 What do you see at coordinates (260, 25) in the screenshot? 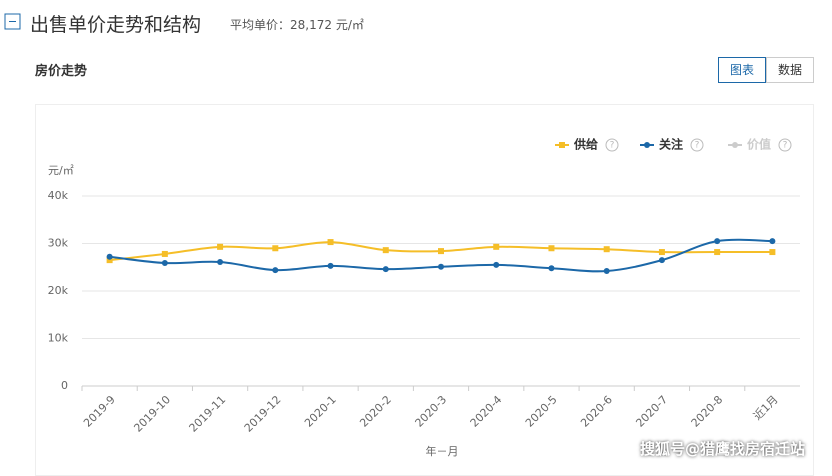
I see `avg-label: 平均单价：` at bounding box center [260, 25].